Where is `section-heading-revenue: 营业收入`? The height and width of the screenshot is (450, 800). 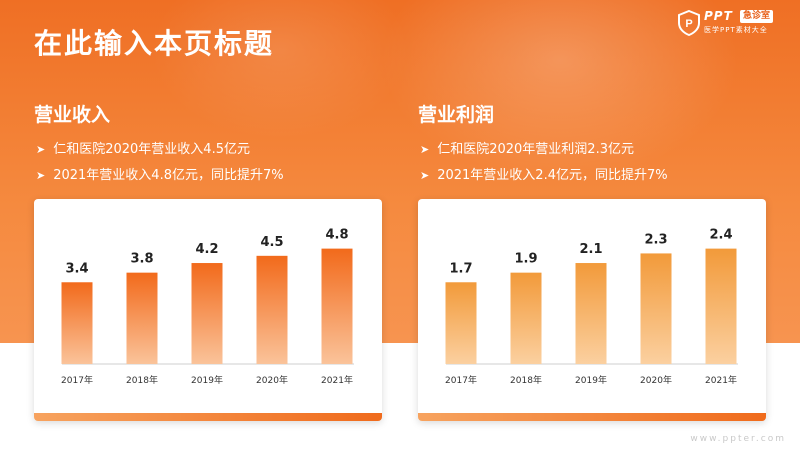 section-heading-revenue: 营业收入 is located at coordinates (72, 115).